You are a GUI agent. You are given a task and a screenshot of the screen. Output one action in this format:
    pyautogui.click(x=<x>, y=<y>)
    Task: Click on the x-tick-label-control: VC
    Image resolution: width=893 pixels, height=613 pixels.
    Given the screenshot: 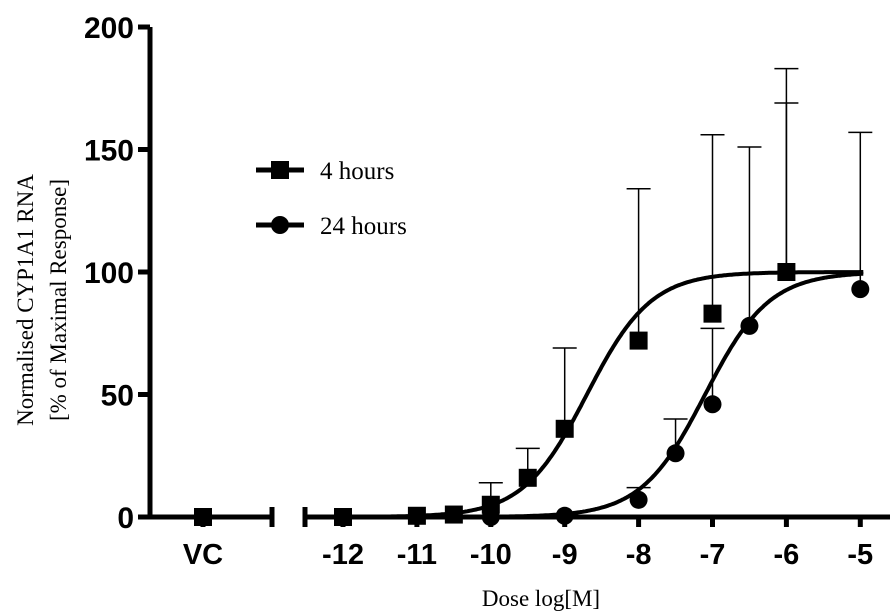 What is the action you would take?
    pyautogui.click(x=203, y=555)
    